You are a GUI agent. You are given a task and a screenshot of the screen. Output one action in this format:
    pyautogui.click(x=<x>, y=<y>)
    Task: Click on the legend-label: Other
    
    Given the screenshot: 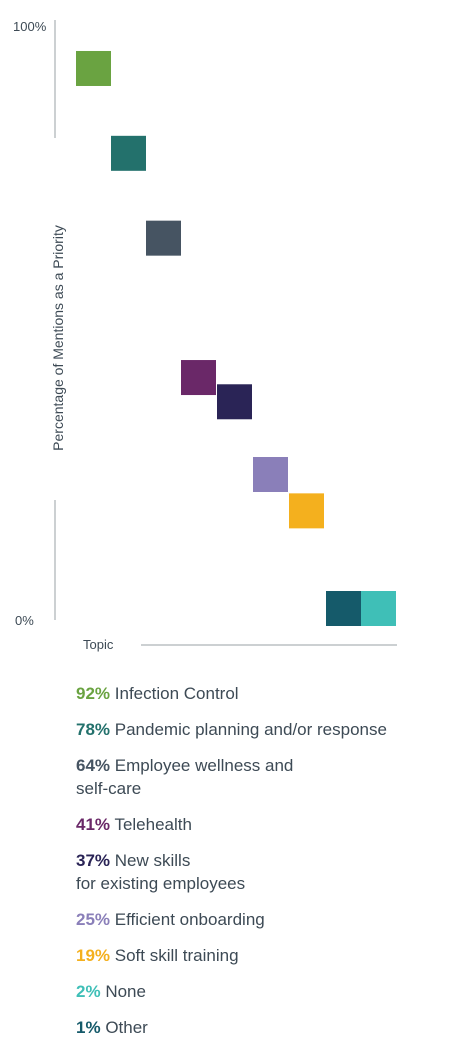 What is the action you would take?
    pyautogui.click(x=126, y=1027)
    